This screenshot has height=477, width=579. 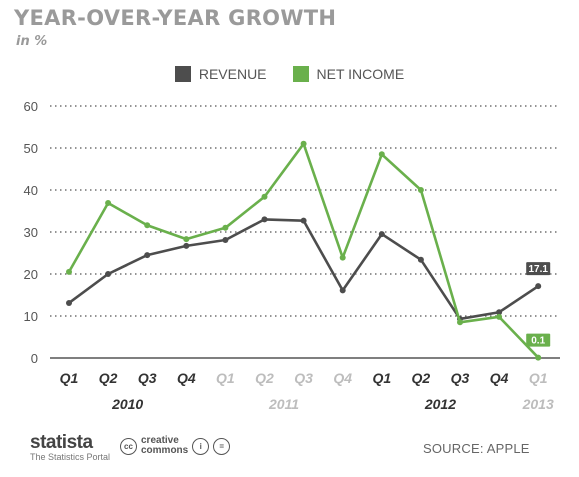 I want to click on end-value-label: 17.1, so click(x=538, y=269).